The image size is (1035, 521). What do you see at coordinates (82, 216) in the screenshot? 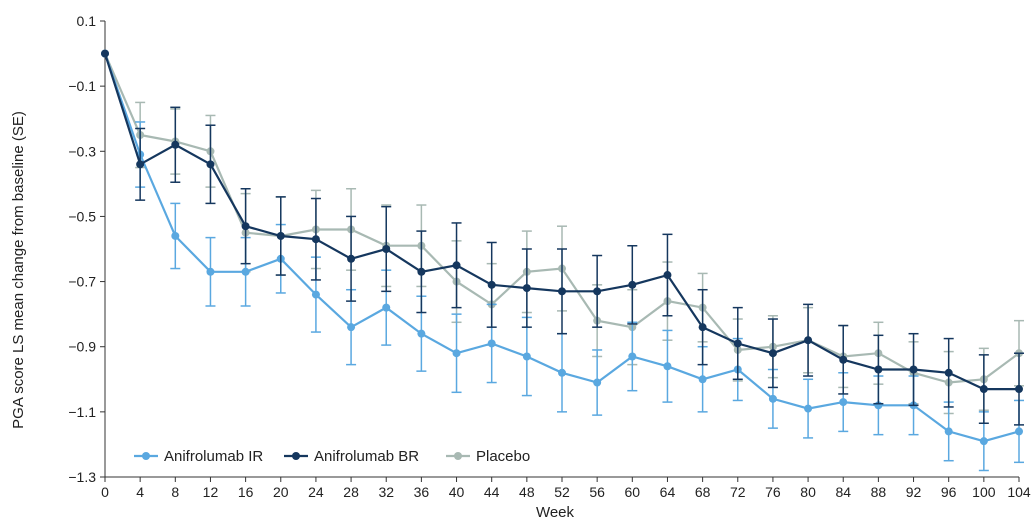
I see `y-tick-label: −0.5` at bounding box center [82, 216].